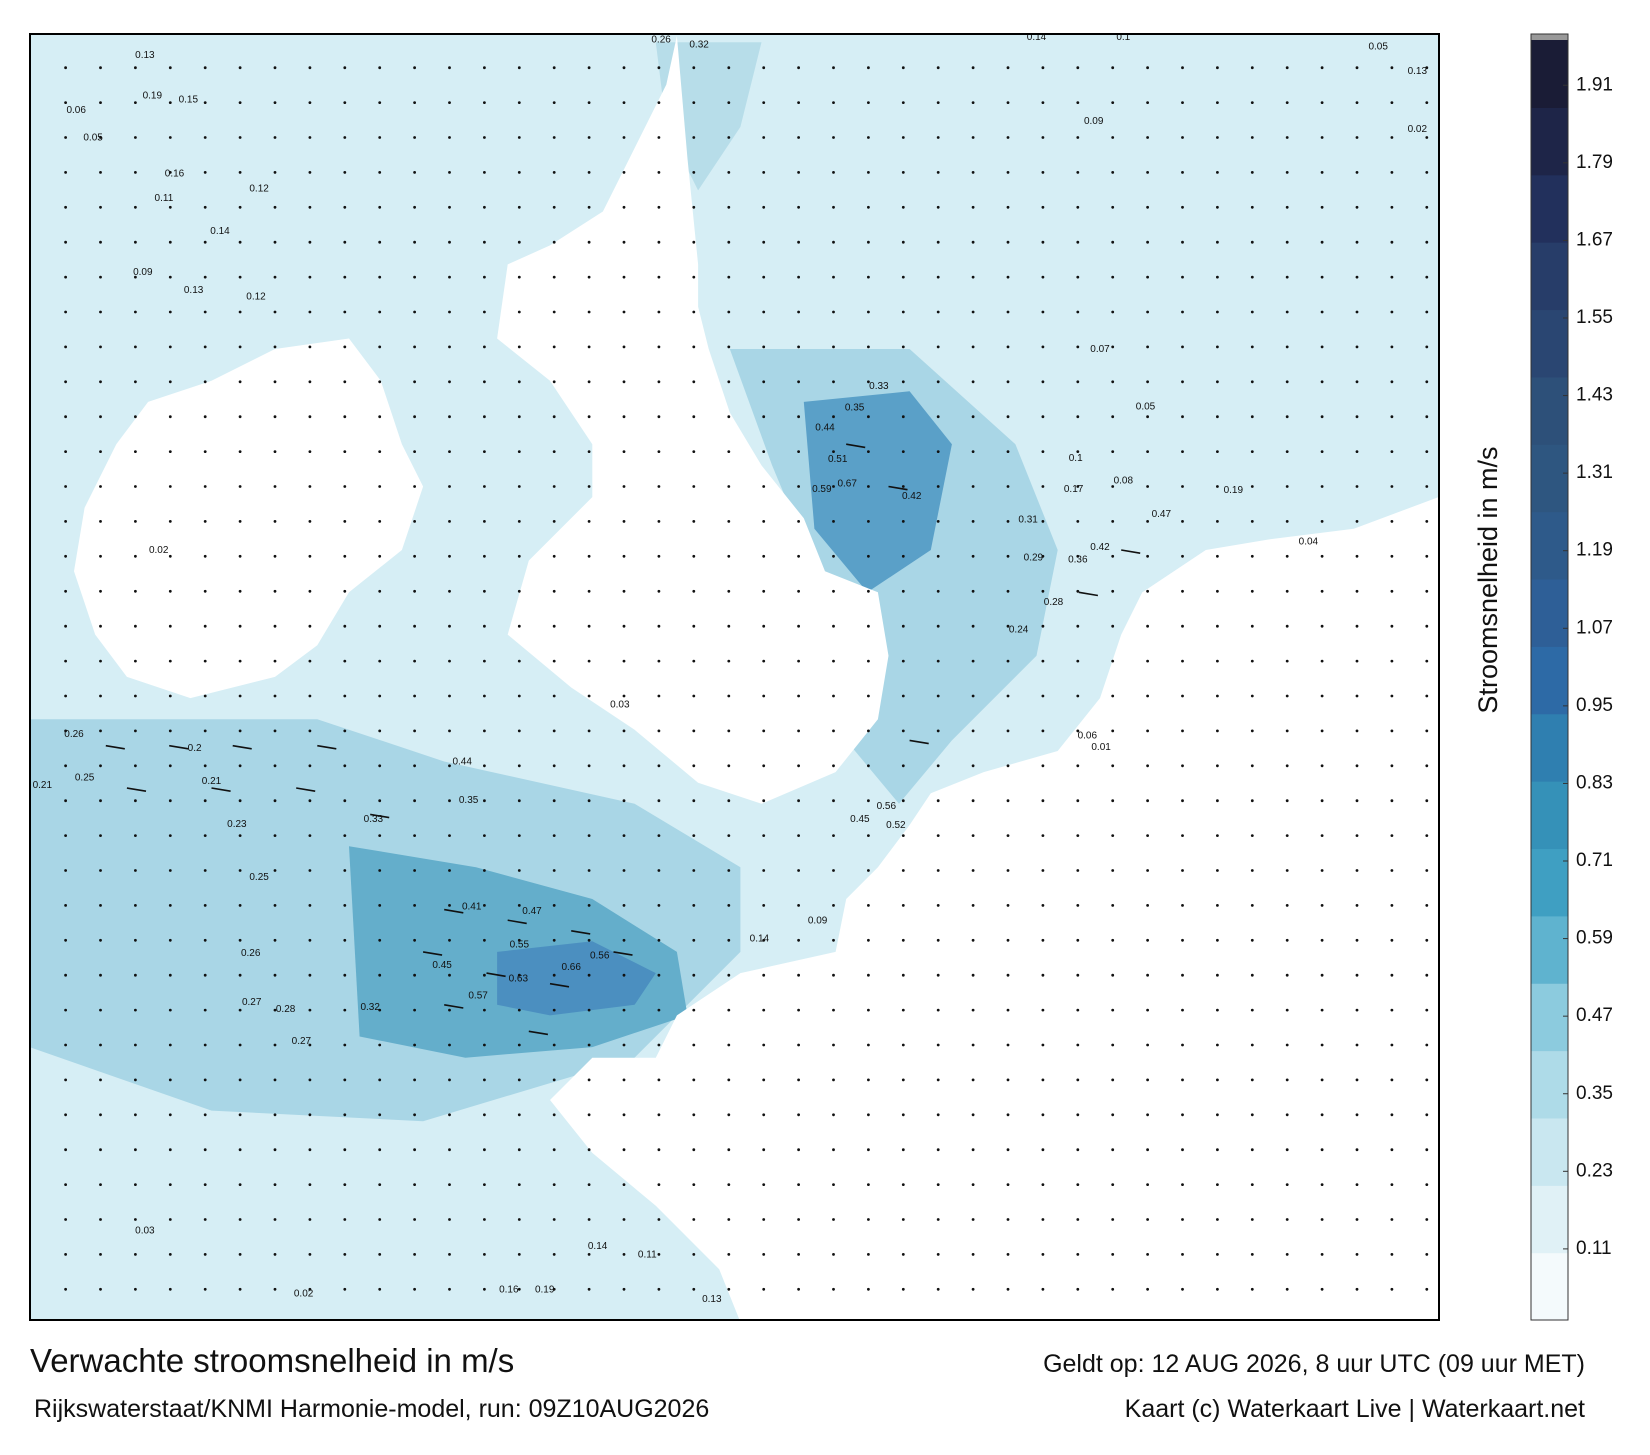 This screenshot has height=1455, width=1650. I want to click on land, so click(249, 518).